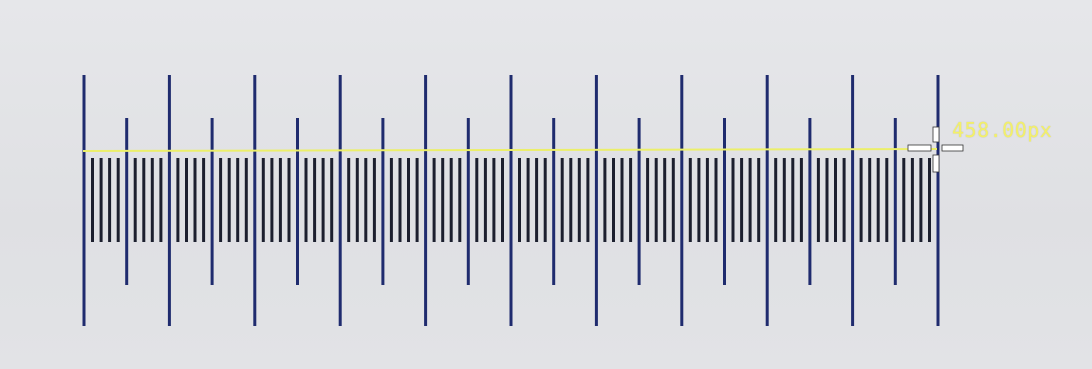 The width and height of the screenshot is (1092, 369). I want to click on measurement-value-label: 458.00px, so click(1002, 130).